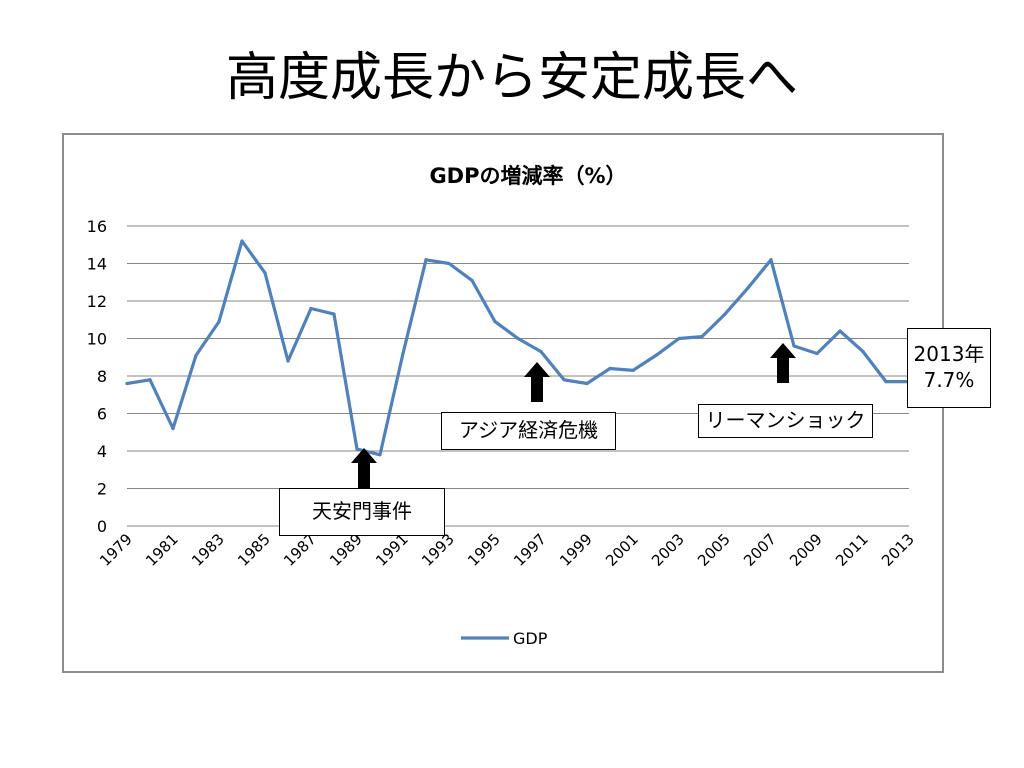 This screenshot has width=1024, height=768. What do you see at coordinates (102, 451) in the screenshot?
I see `y-tick-label: 4` at bounding box center [102, 451].